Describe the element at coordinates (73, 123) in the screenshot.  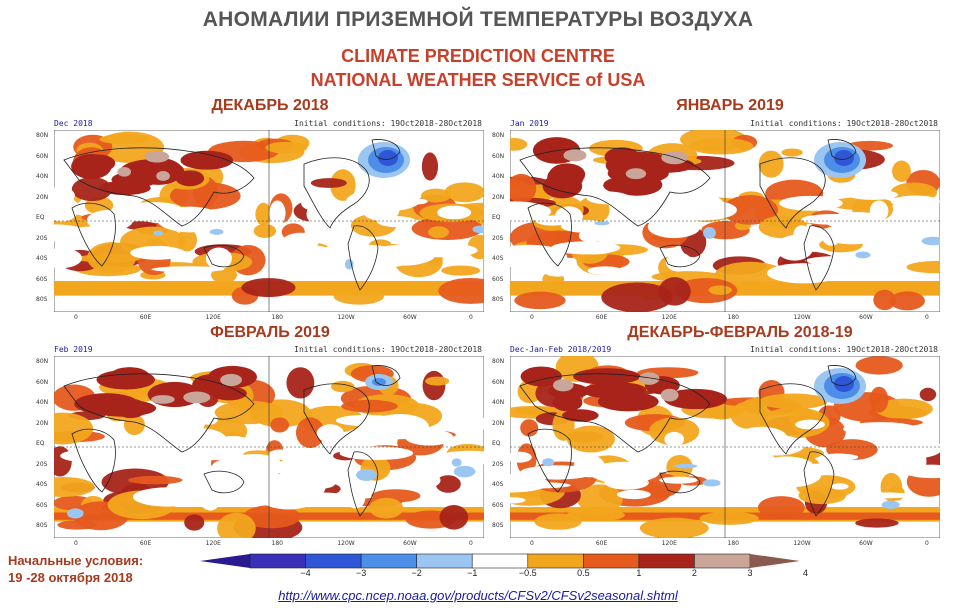
I see `period-label: Dec 2018` at that location.